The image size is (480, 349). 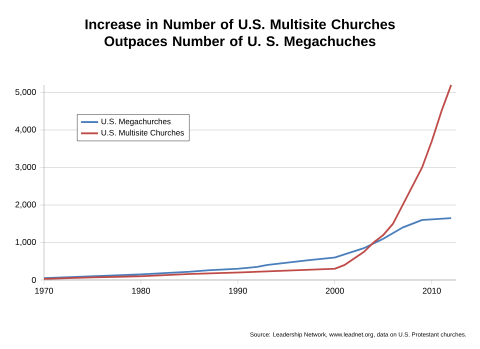 I want to click on y-tick-label: 3,000, so click(x=25, y=167).